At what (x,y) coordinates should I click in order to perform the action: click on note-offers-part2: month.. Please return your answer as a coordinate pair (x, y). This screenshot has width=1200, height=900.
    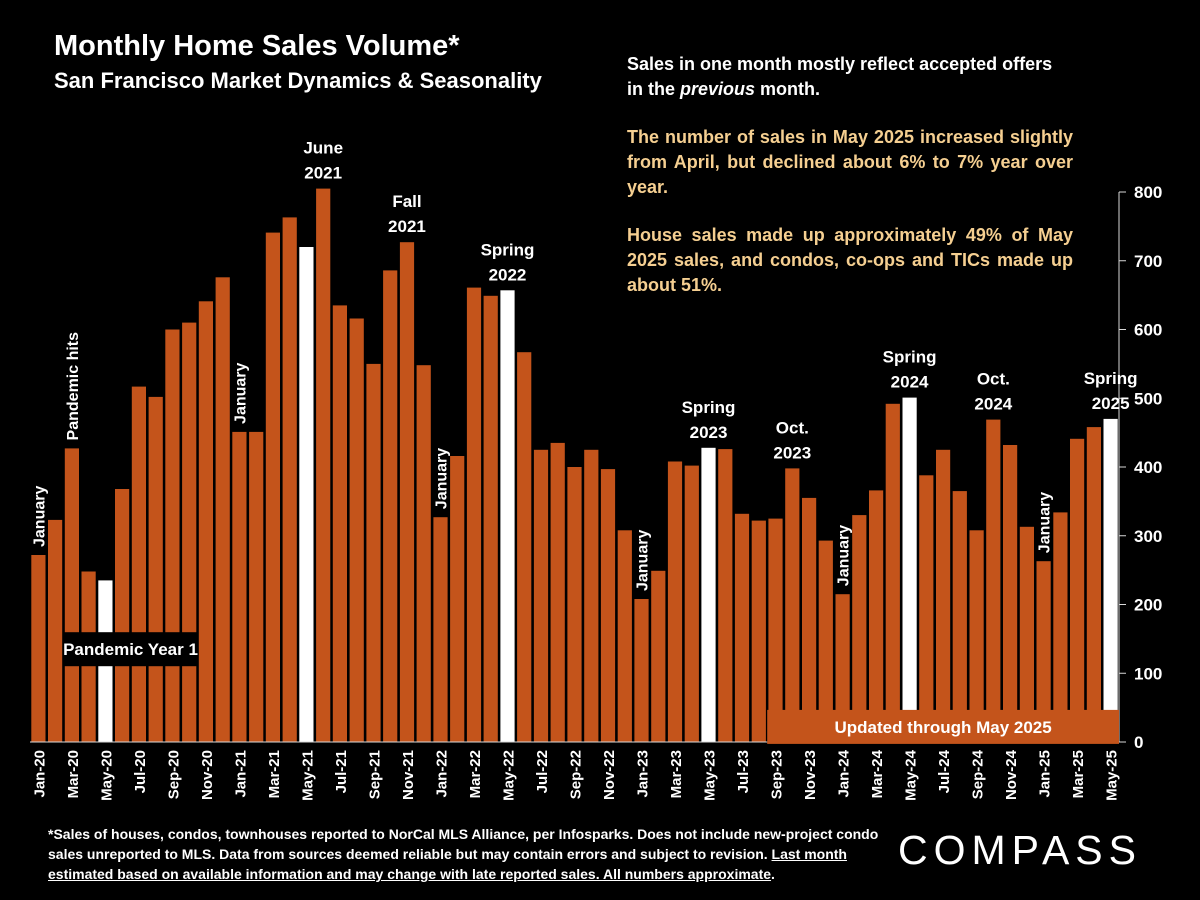
    Looking at the image, I should click on (788, 89).